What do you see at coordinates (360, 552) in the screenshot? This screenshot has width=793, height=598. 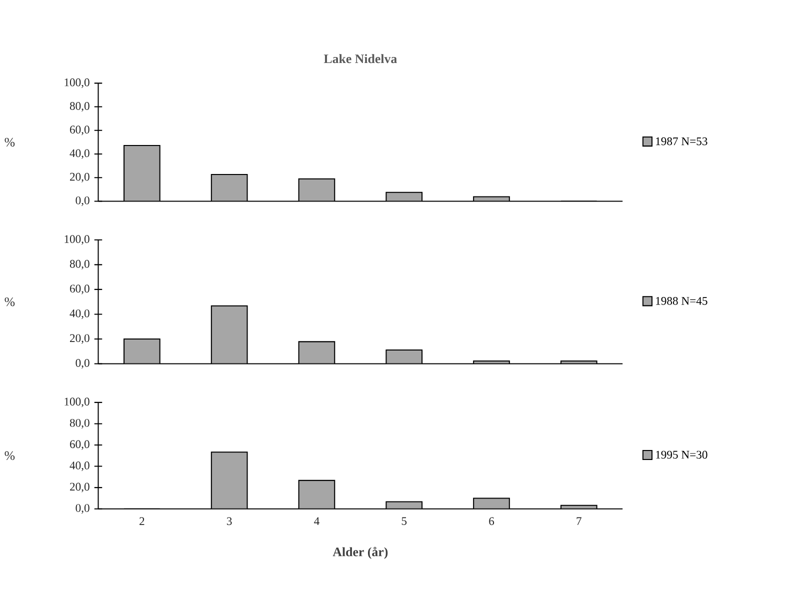 I see `x-axis-title: Alder (år)` at bounding box center [360, 552].